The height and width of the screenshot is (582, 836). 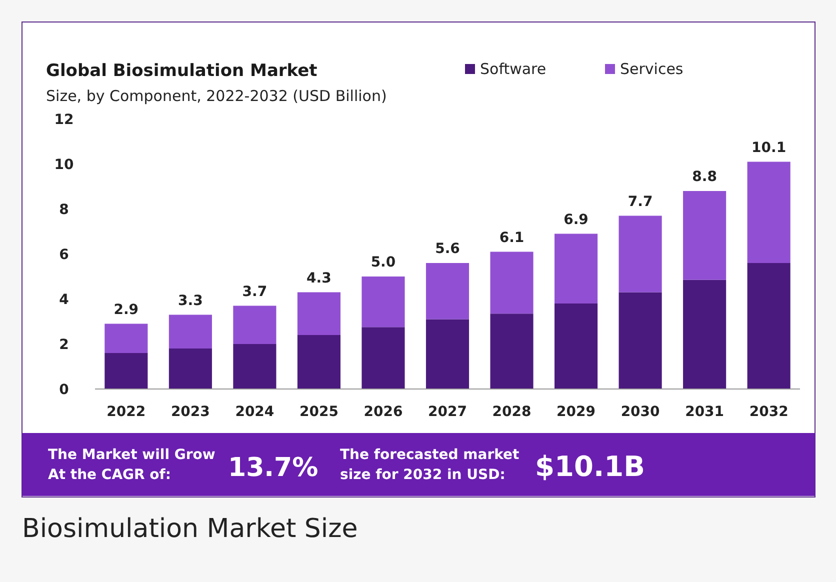 I want to click on x-tick-label: 2025, so click(x=318, y=412).